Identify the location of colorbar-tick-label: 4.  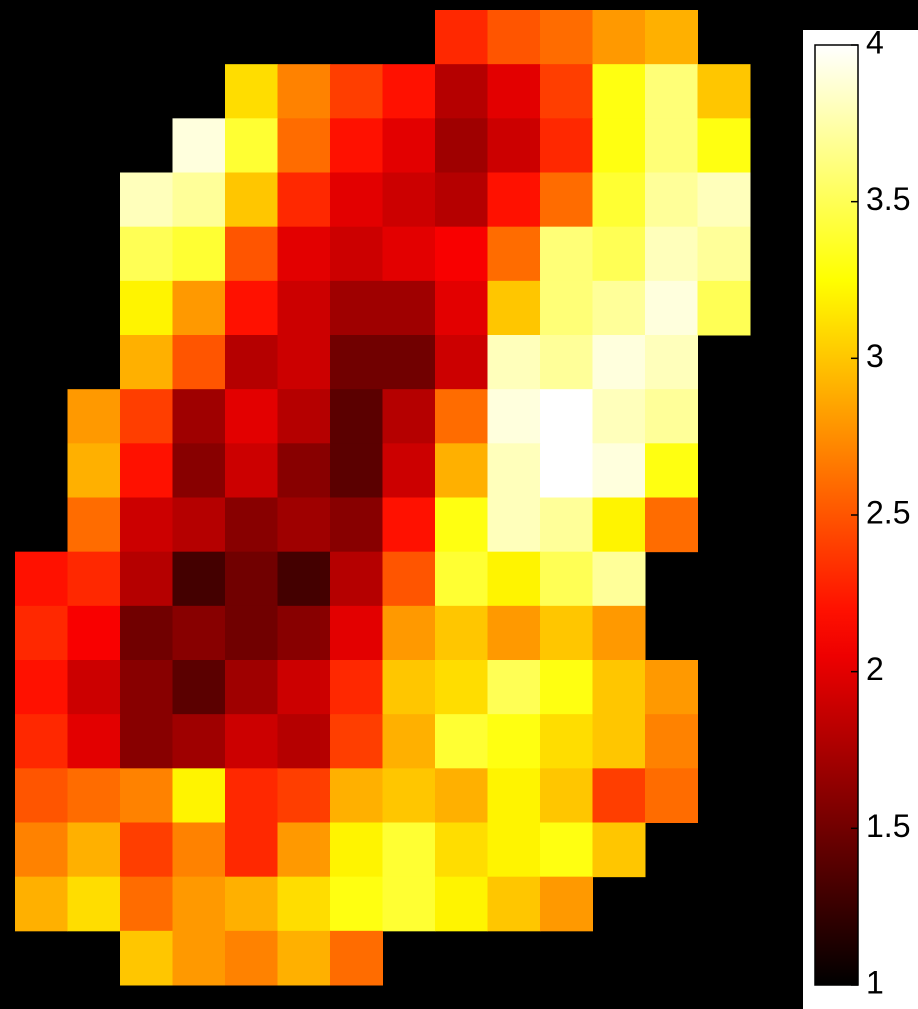
(875, 42).